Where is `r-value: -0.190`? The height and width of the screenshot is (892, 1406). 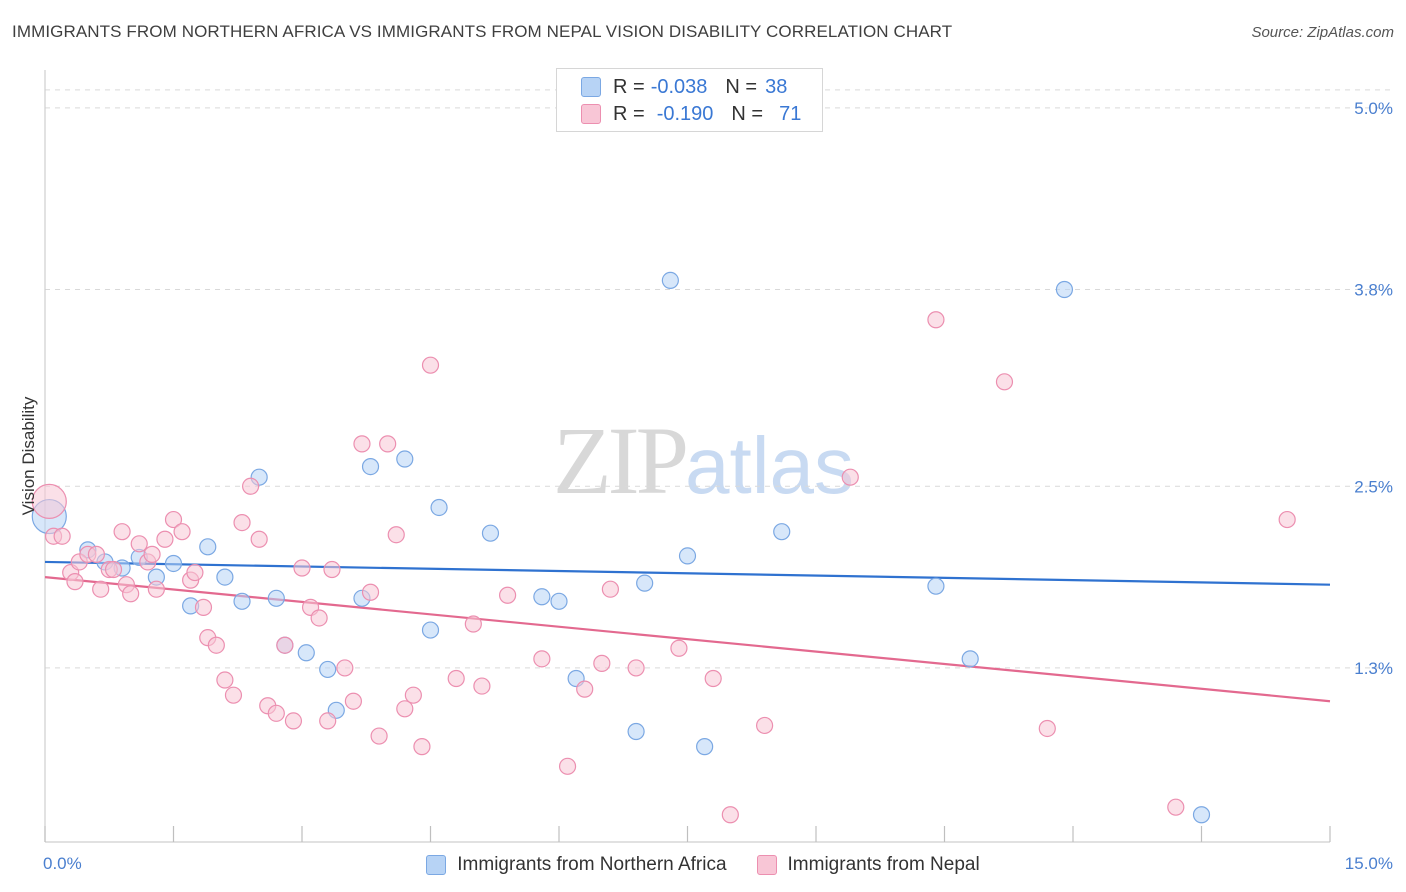
r-value: -0.190 is located at coordinates (685, 113).